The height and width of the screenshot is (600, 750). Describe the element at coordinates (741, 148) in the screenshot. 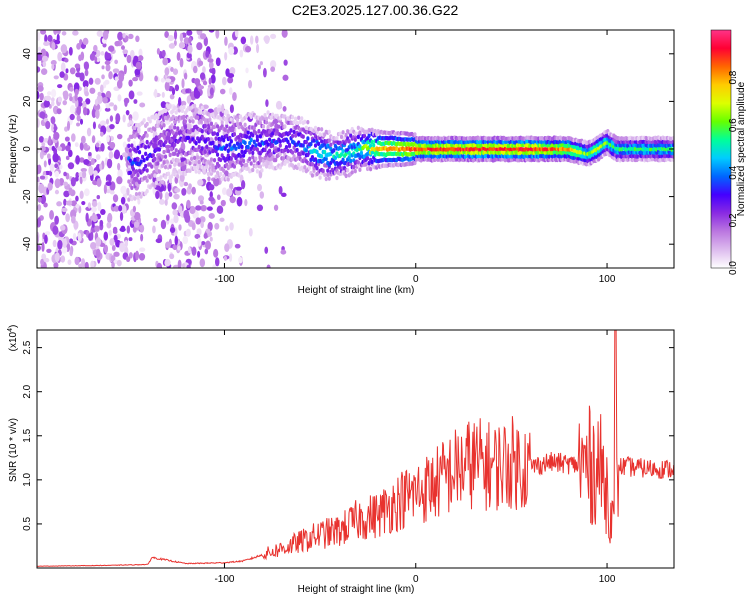

I see `colorbar-label: Normalized spectral amplitude` at that location.